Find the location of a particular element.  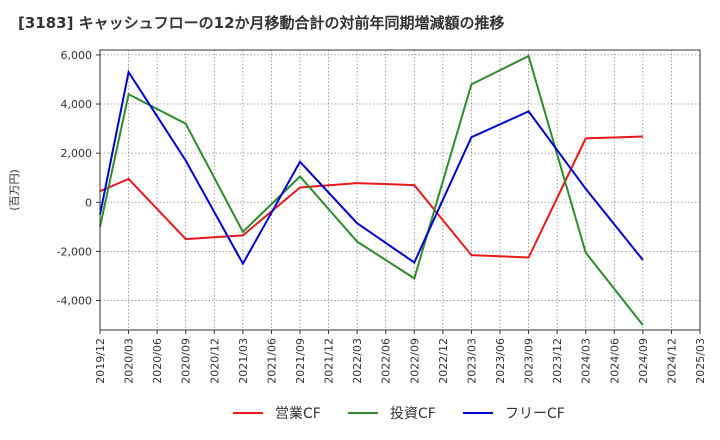

x-tick-label: 2020/09 is located at coordinates (186, 361).